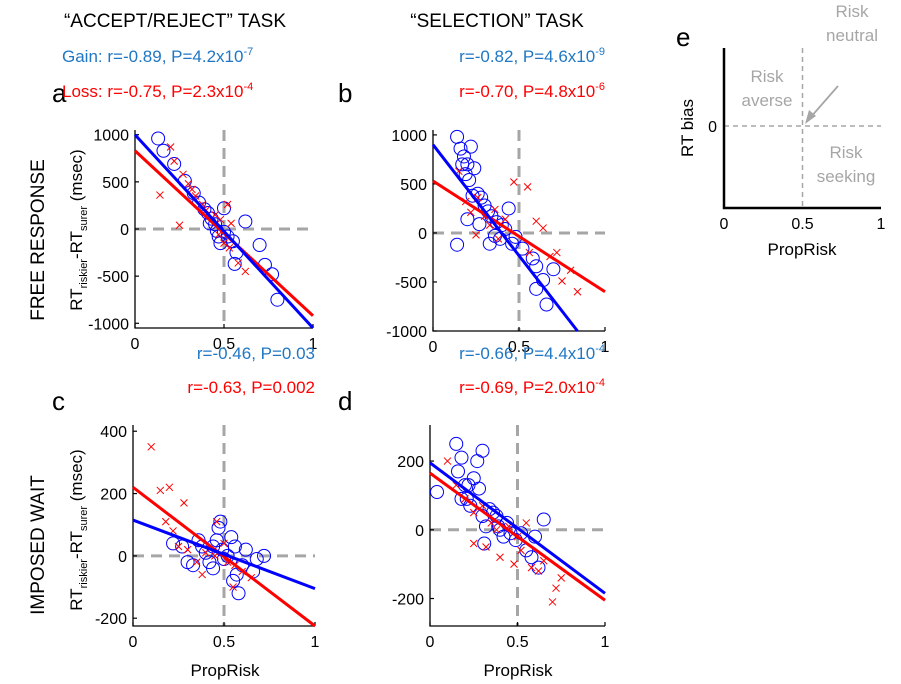 This screenshot has height=684, width=901. Describe the element at coordinates (824, 102) in the screenshot. I see `arrow-shaft` at that location.